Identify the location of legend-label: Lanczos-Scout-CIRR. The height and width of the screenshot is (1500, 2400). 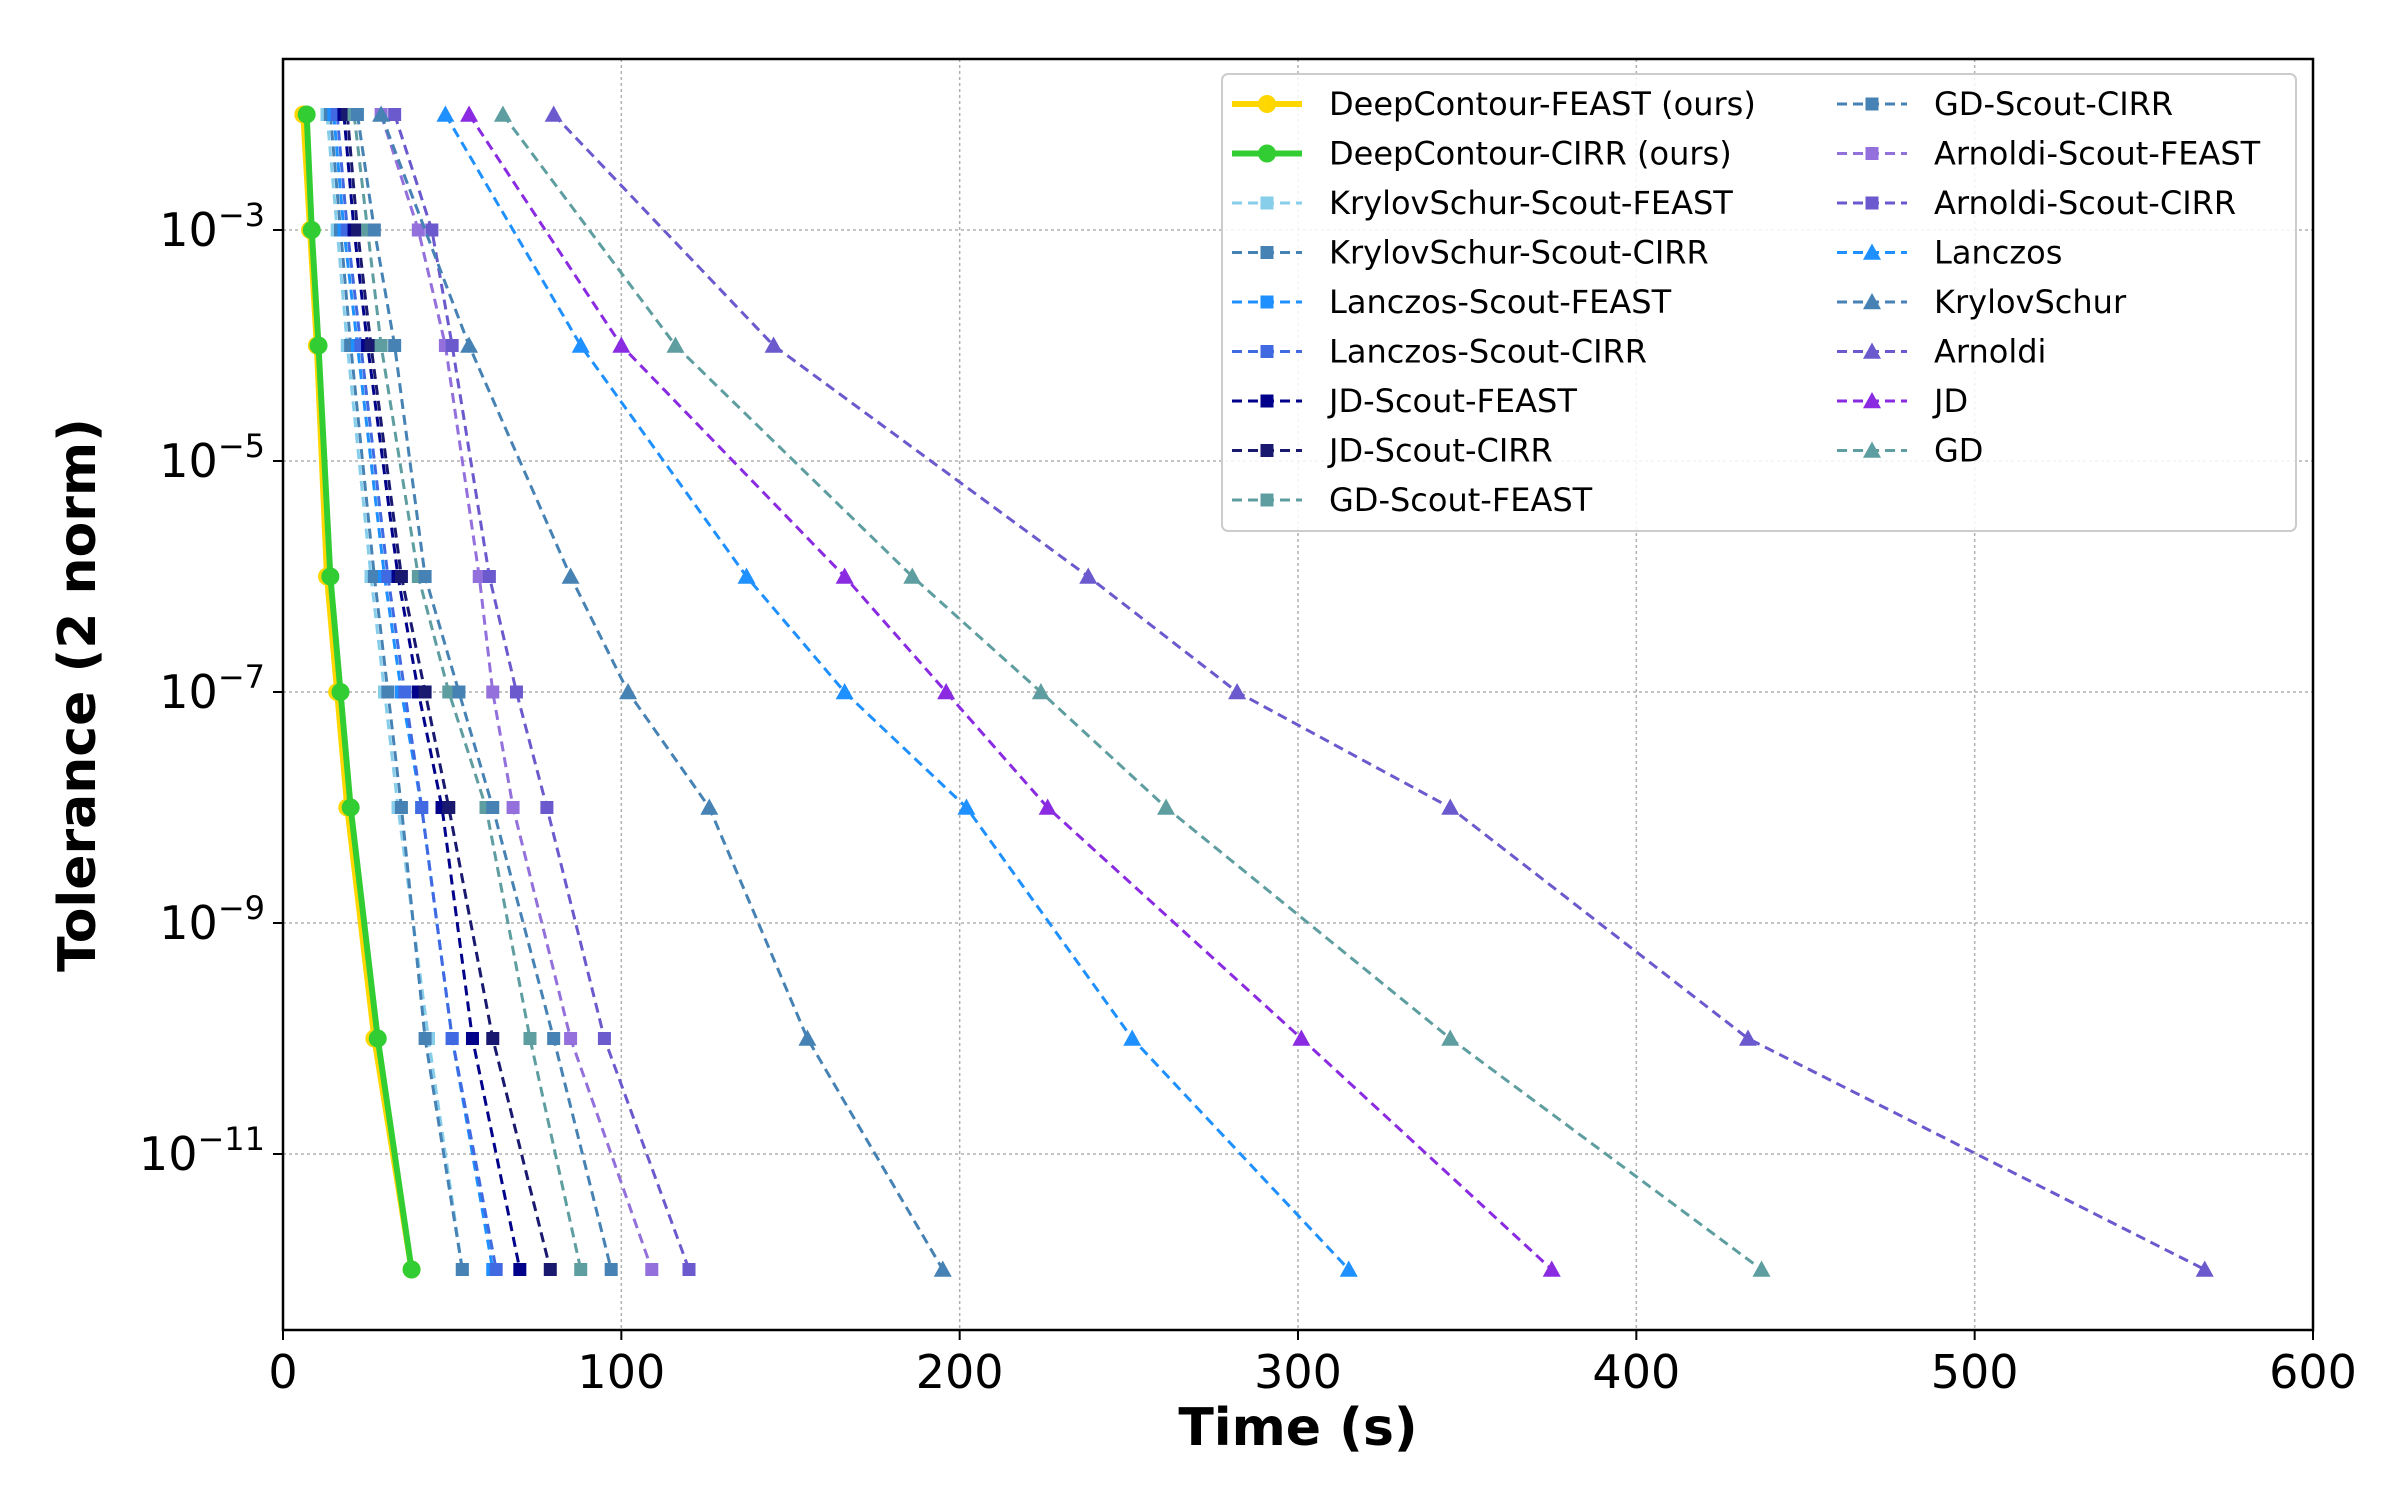
(1488, 352).